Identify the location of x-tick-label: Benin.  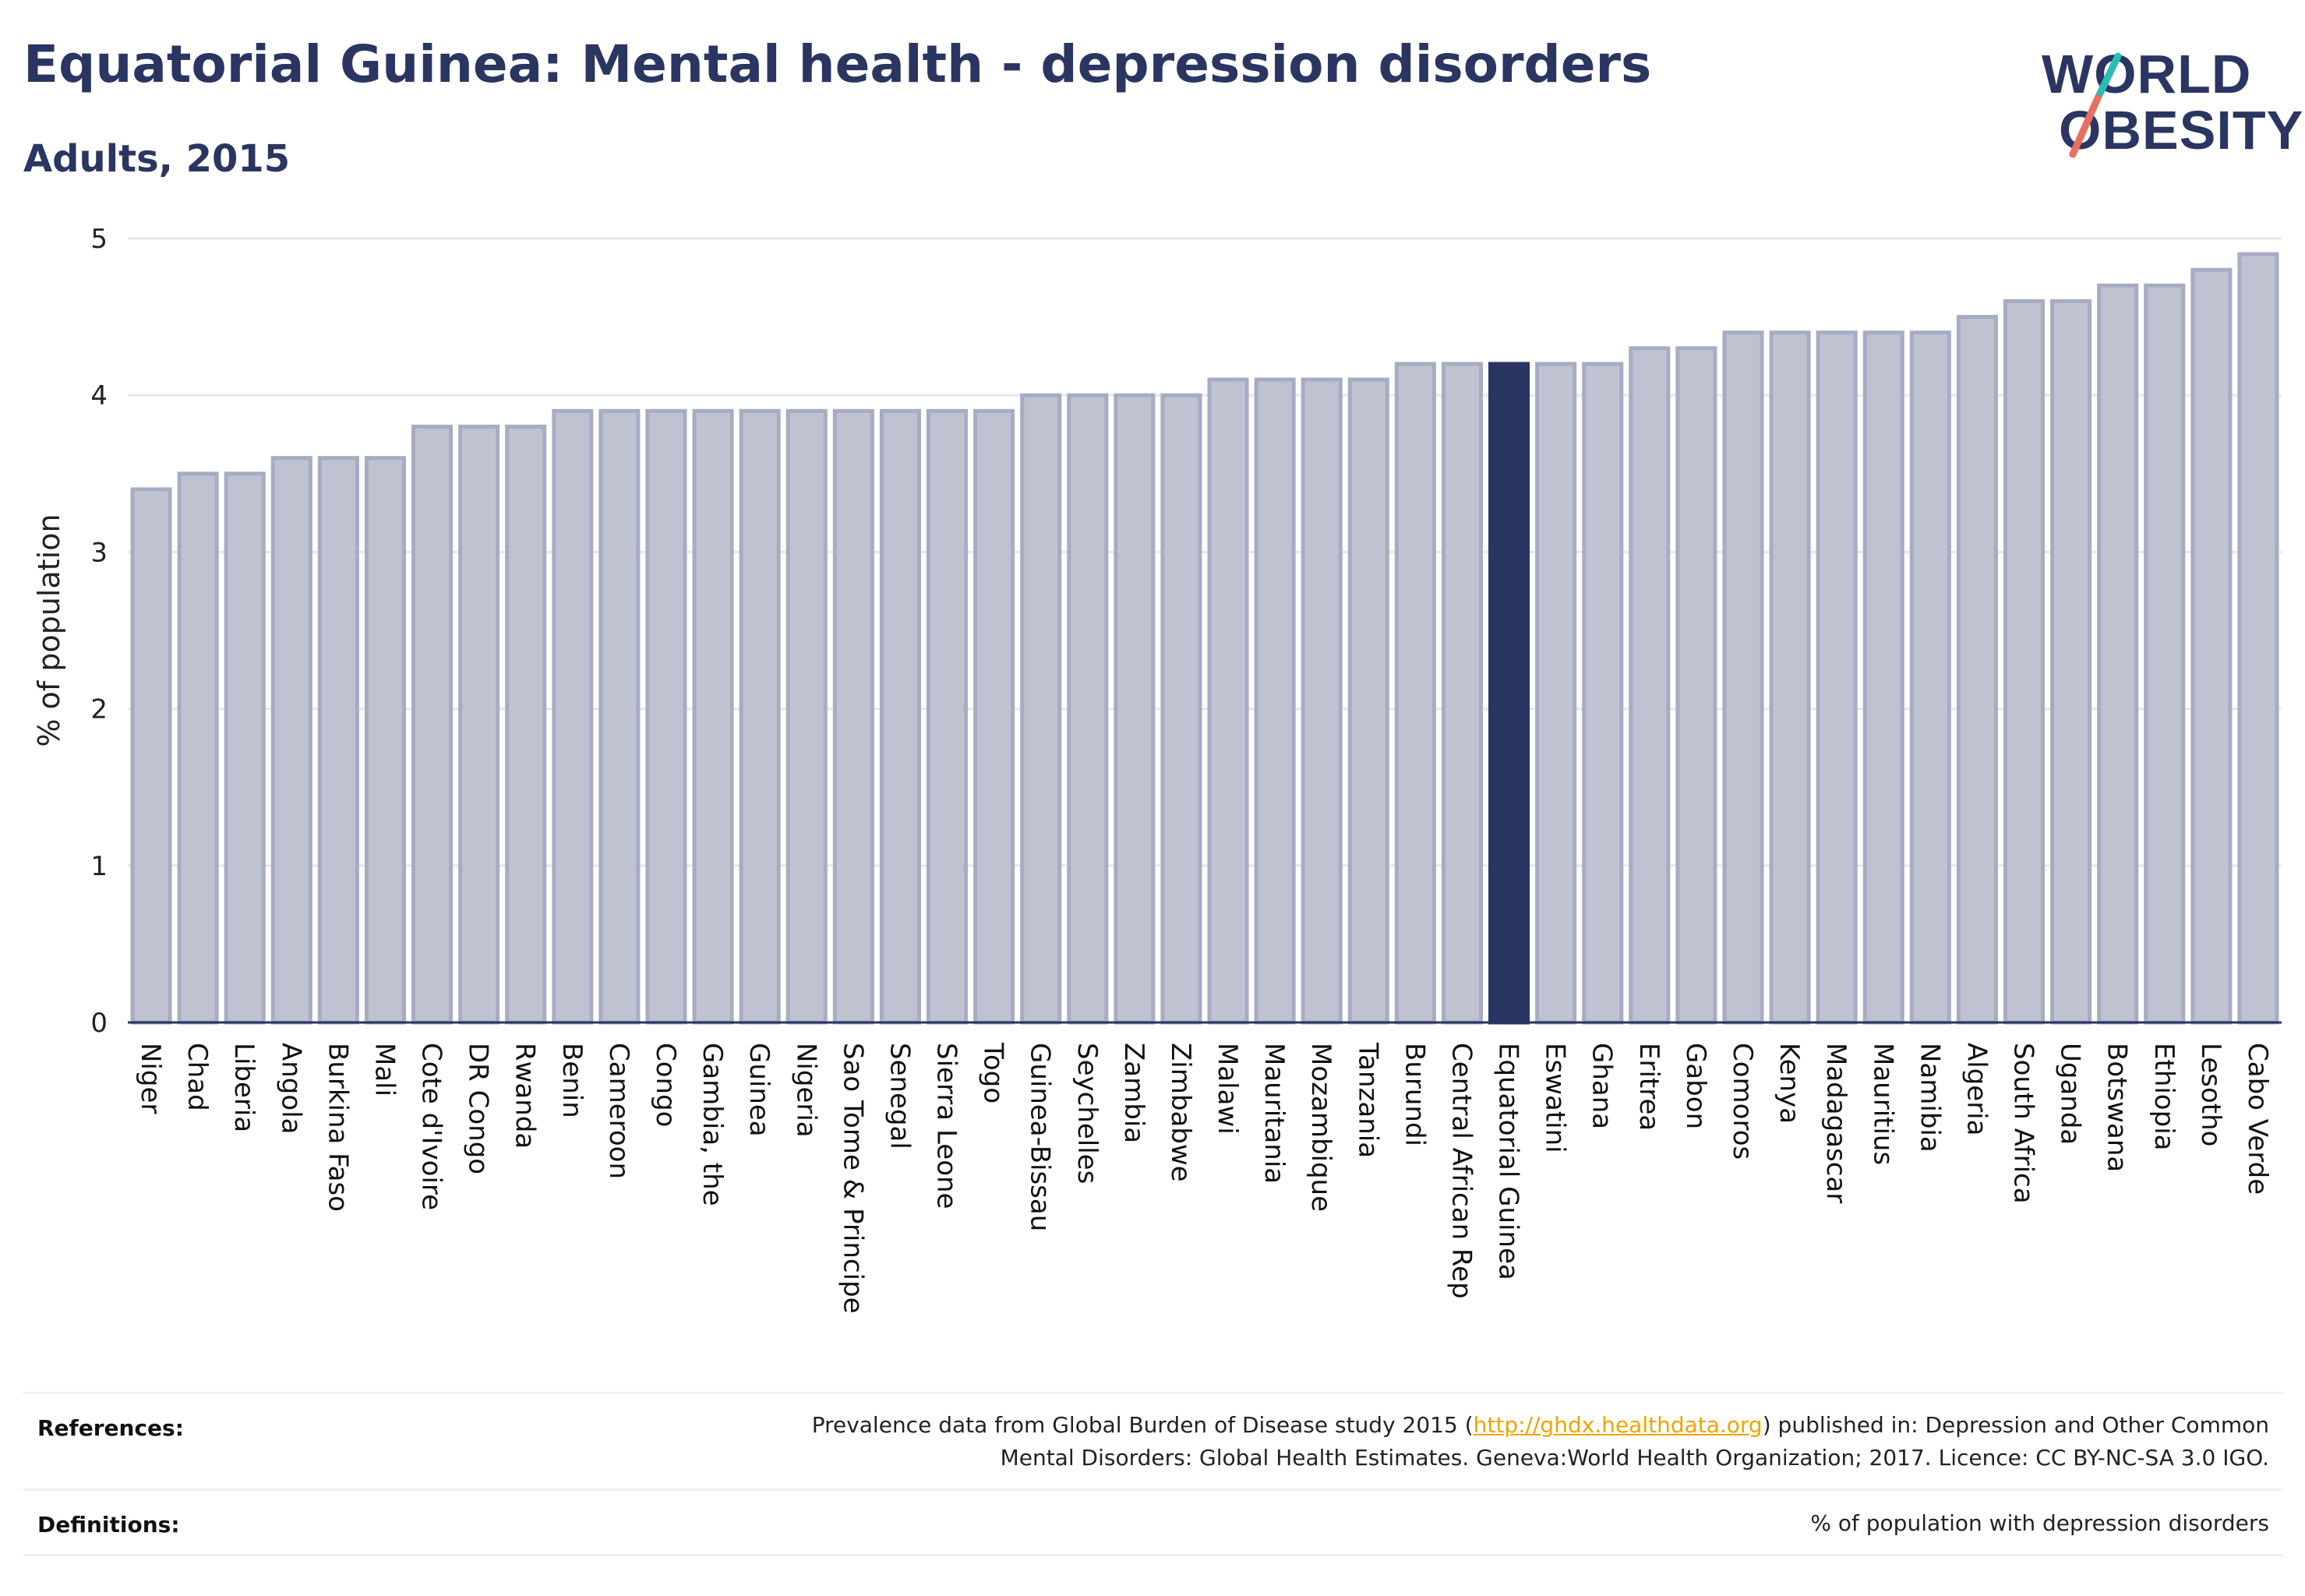
(572, 1080).